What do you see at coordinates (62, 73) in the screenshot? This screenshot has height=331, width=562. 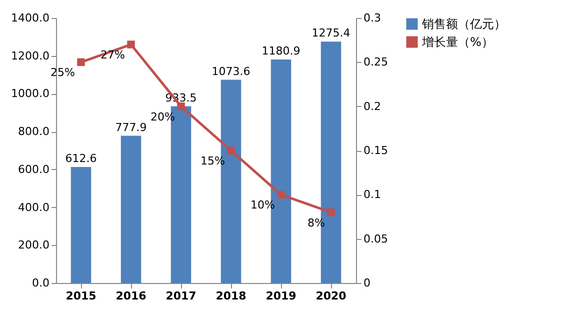 I see `data-label: 25%` at bounding box center [62, 73].